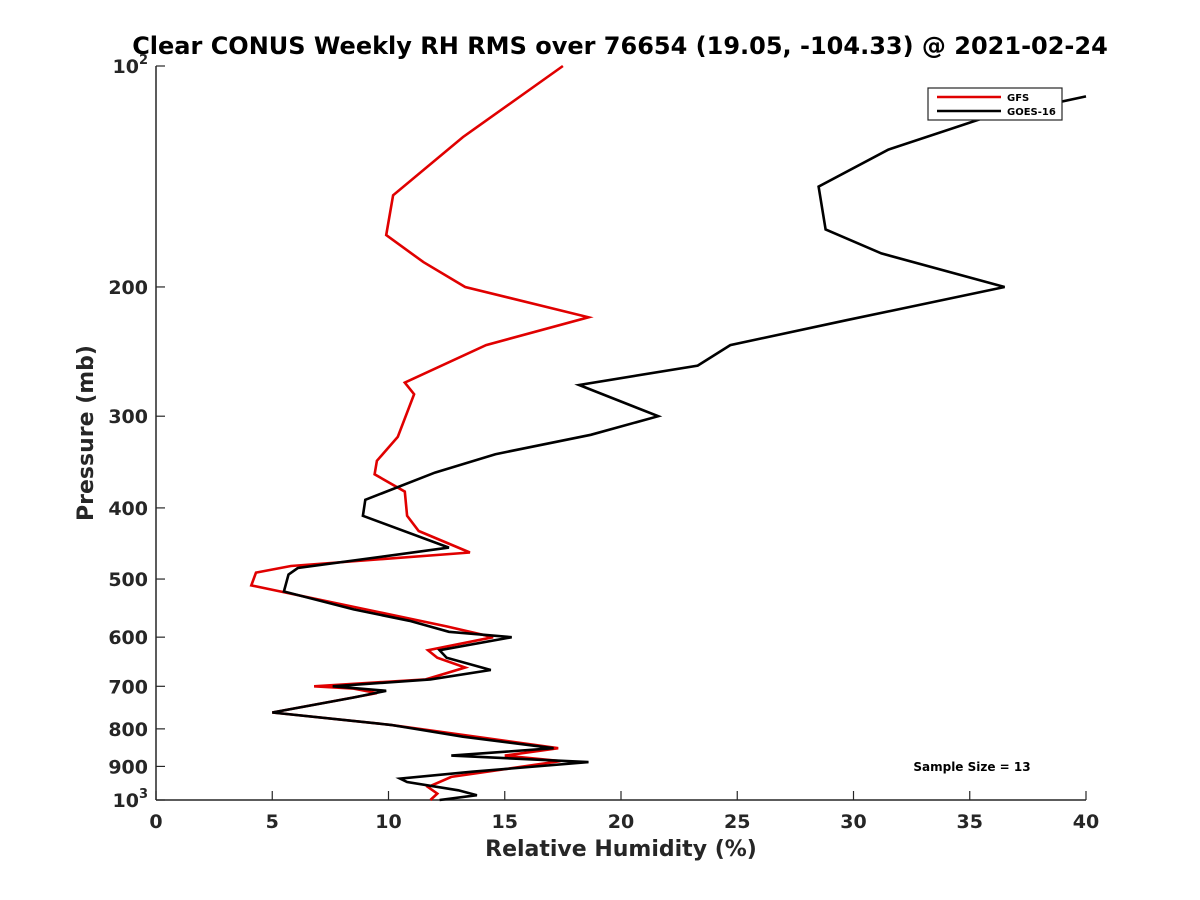 This screenshot has width=1200, height=900. I want to click on legend: GFS GOES-16, so click(995, 104).